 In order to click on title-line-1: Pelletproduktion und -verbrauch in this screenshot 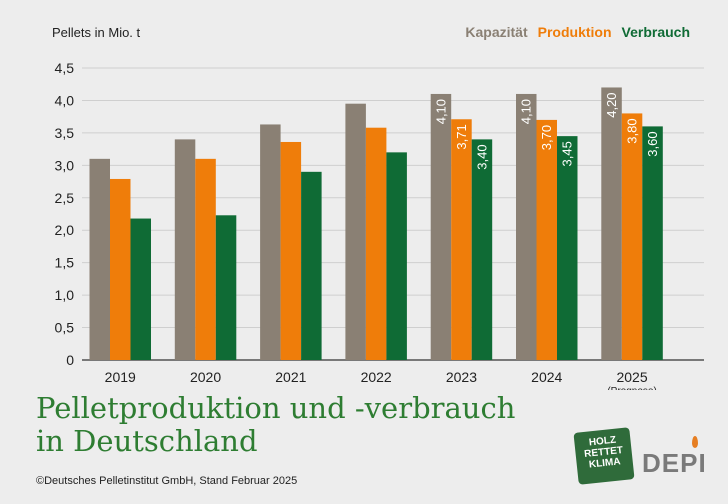, I will do `click(276, 408)`.